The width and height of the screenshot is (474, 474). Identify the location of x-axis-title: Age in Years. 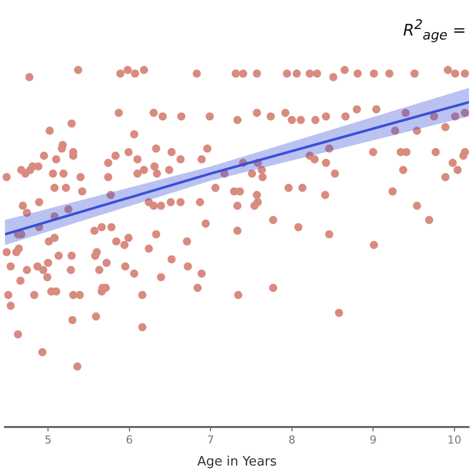
(237, 462).